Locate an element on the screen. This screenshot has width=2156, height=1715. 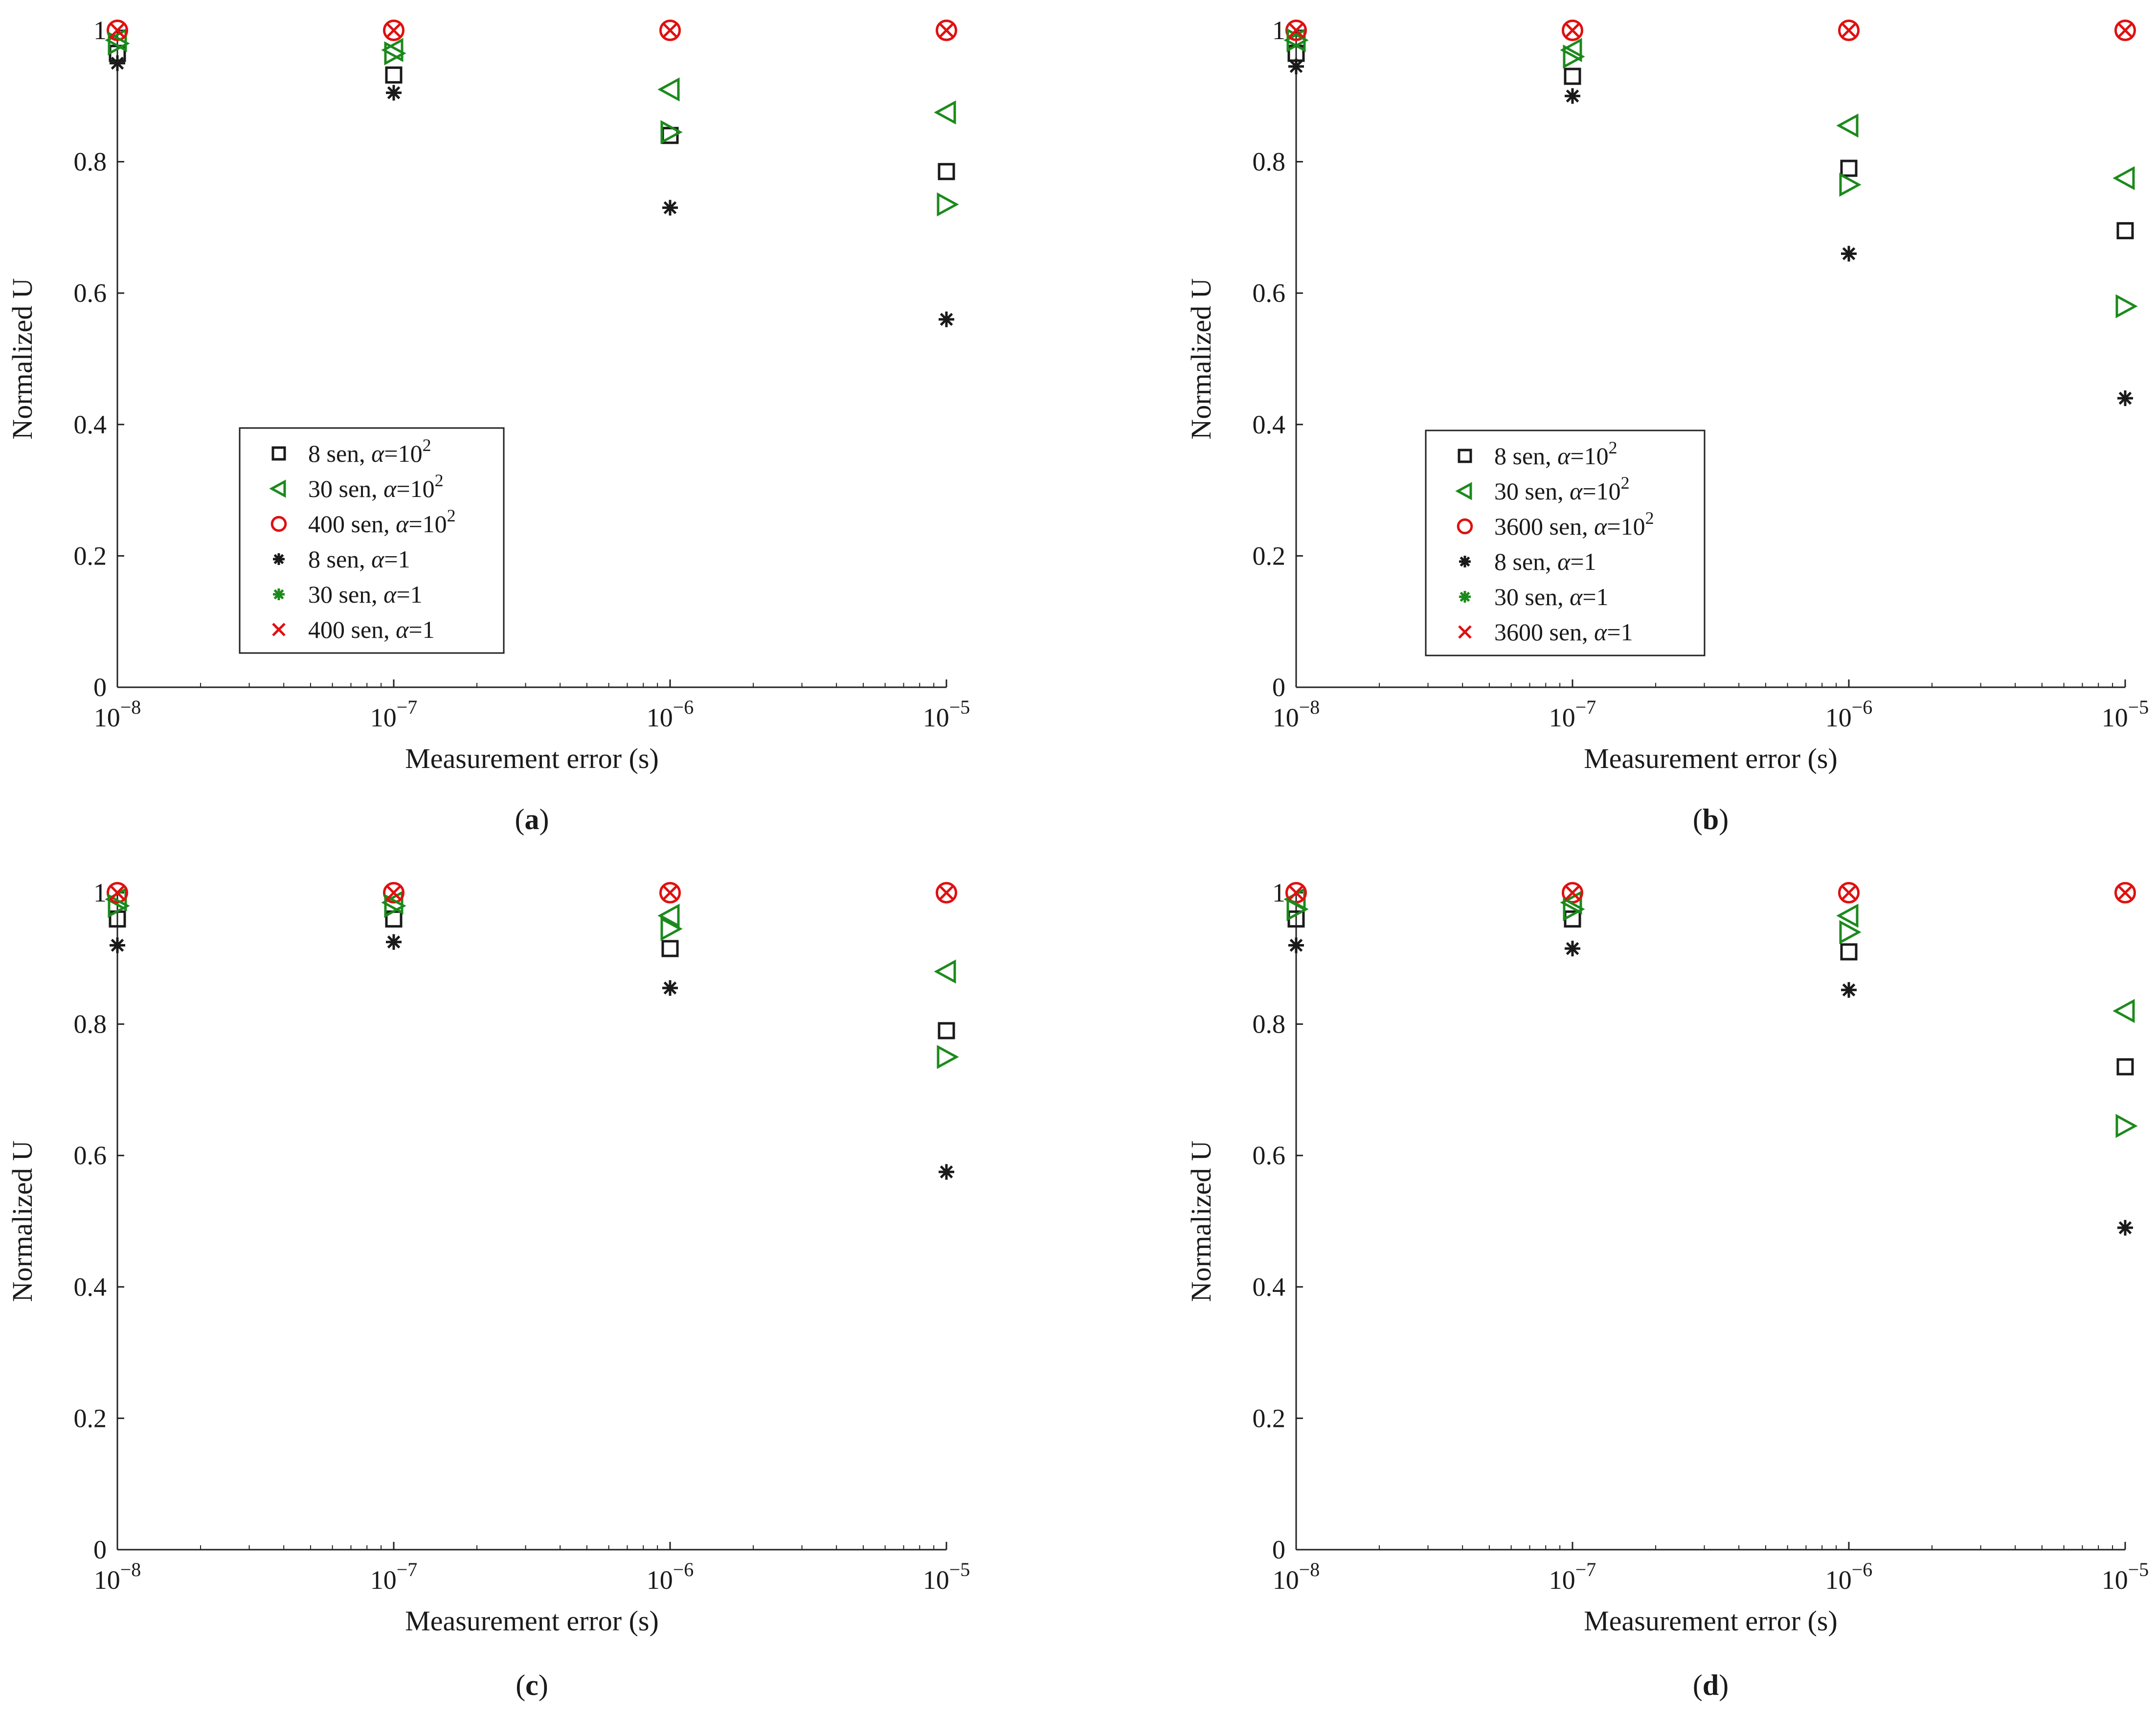
legend-label: 400 sen, α=102 is located at coordinates (382, 522).